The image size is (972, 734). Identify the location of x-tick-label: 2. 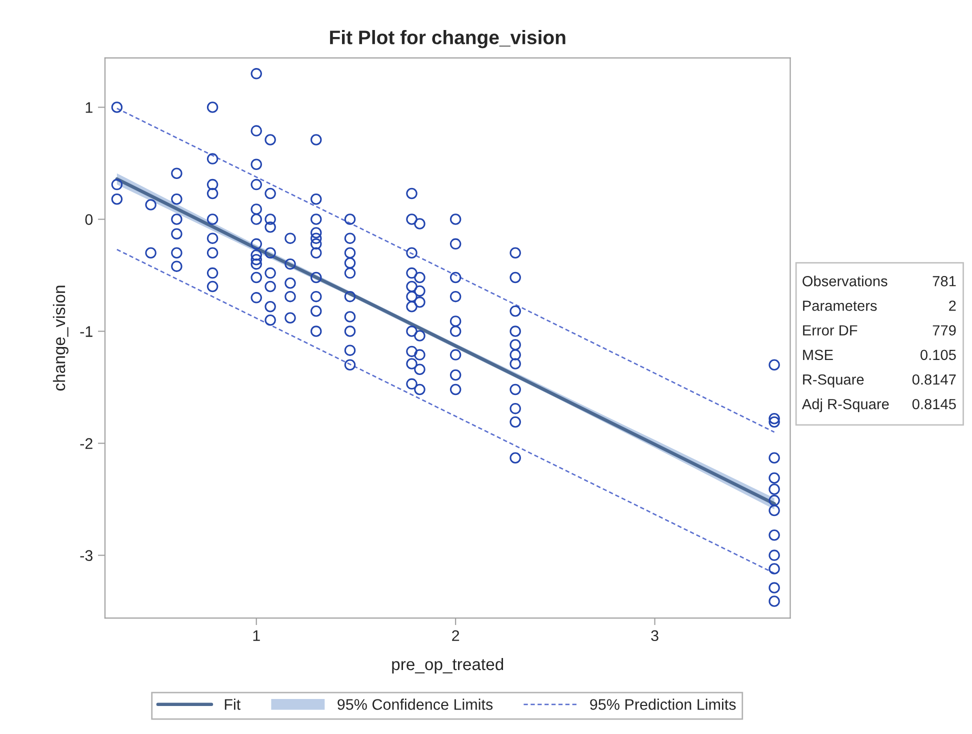
(456, 635).